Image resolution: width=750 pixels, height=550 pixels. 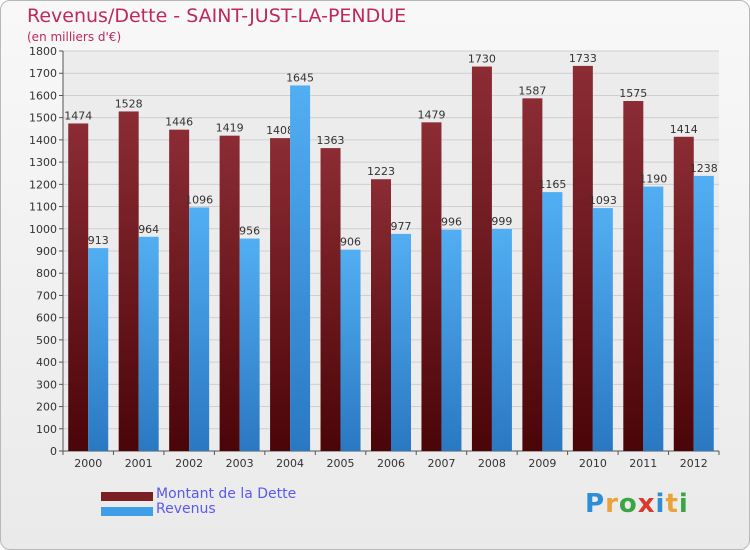 What do you see at coordinates (46, 407) in the screenshot?
I see `y-tick-label: 200` at bounding box center [46, 407].